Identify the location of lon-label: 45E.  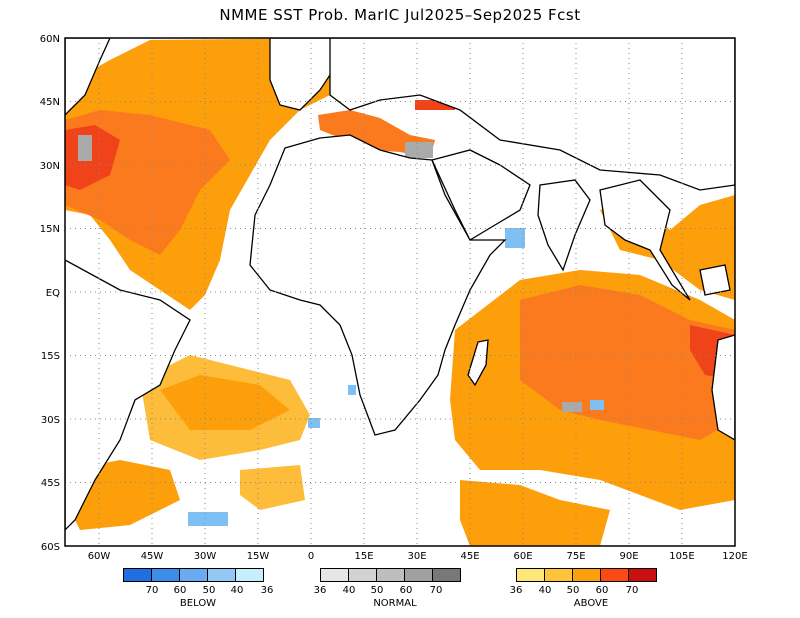
(469, 556).